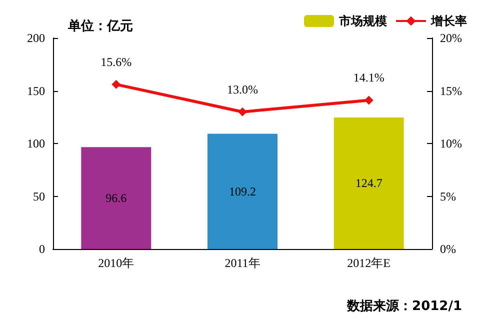  I want to click on y-tick-label: 150, so click(36, 91).